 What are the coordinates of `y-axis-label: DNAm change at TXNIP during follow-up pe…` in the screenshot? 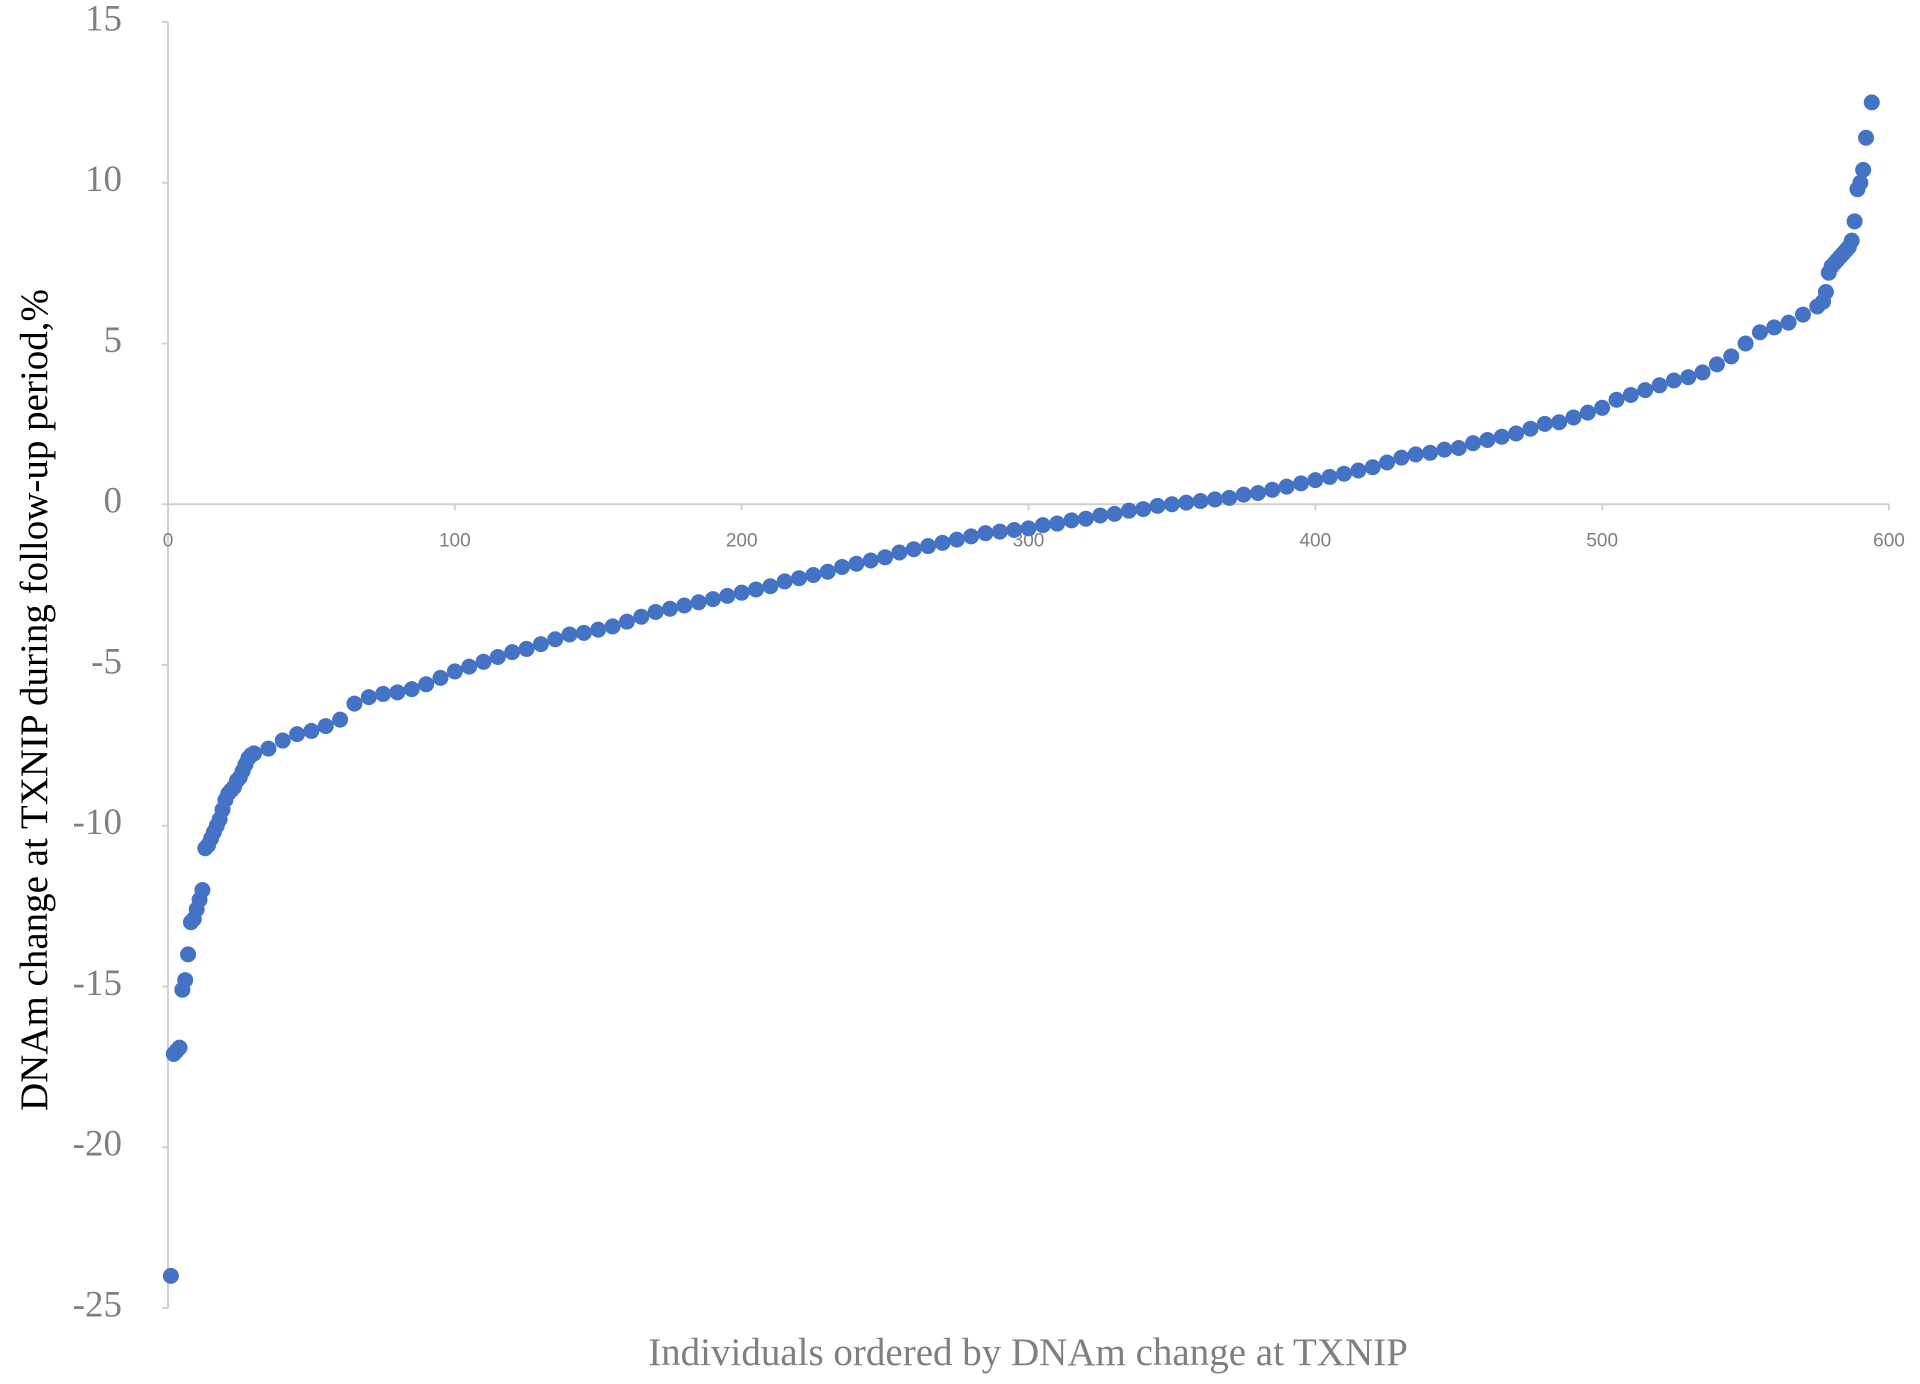 It's located at (34, 700).